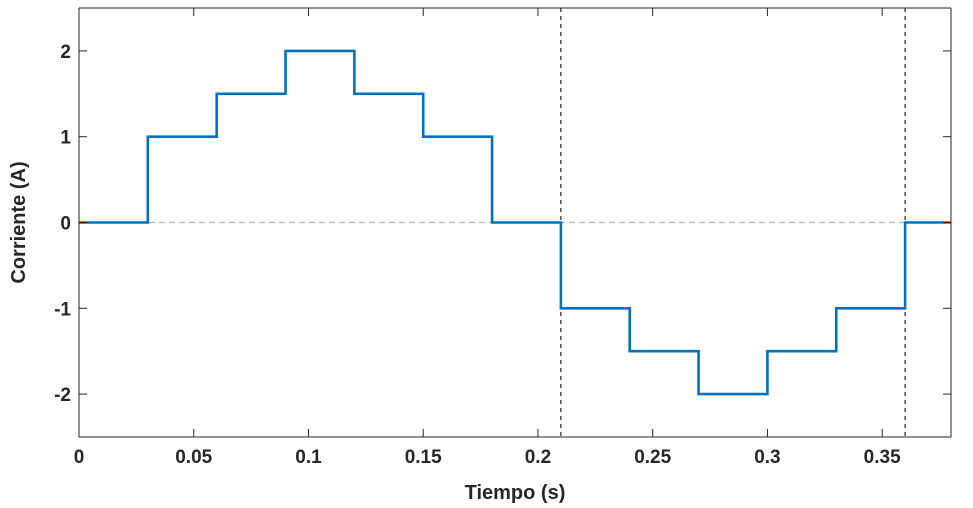 Image resolution: width=973 pixels, height=508 pixels. What do you see at coordinates (882, 457) in the screenshot?
I see `x-tick-label: 0.35` at bounding box center [882, 457].